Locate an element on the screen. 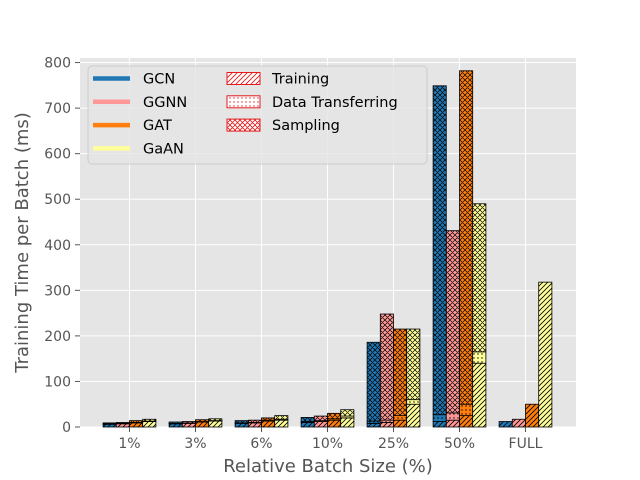 The width and height of the screenshot is (640, 480). bar-gcn-data-transferring-outline is located at coordinates (439, 418).